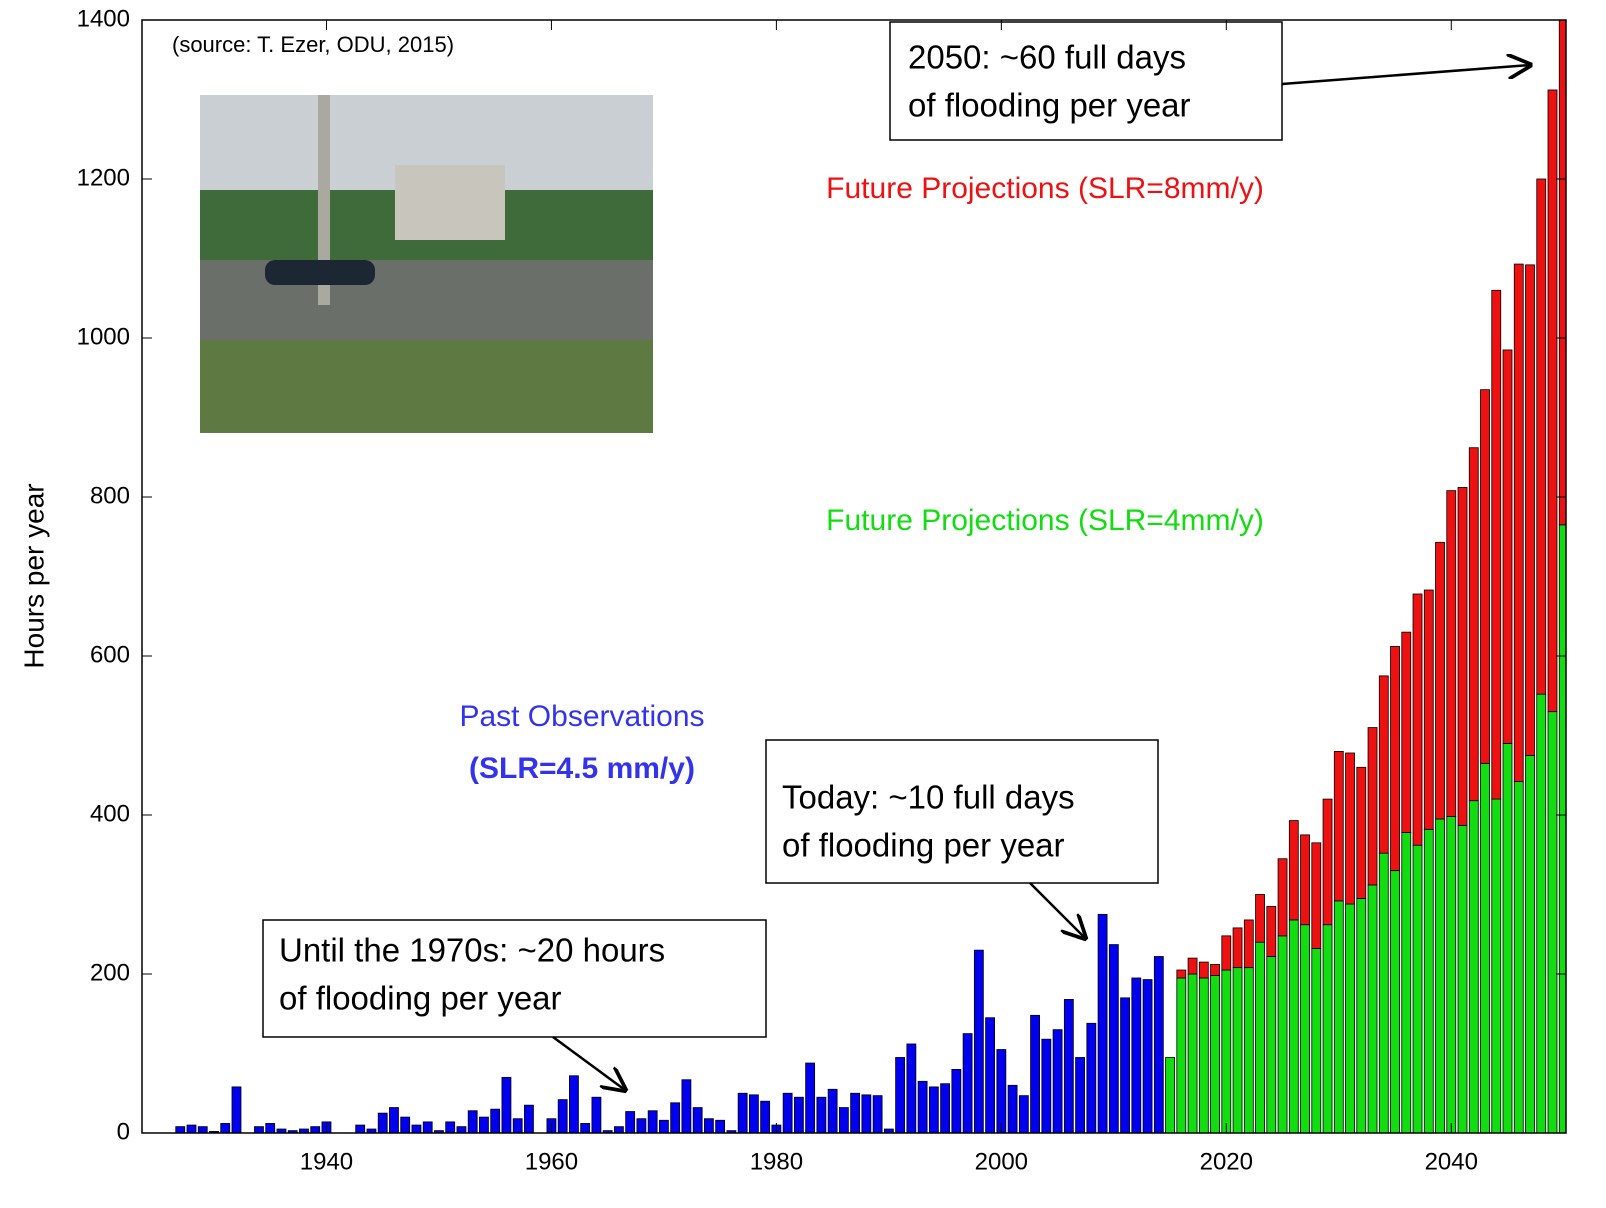 The image size is (1606, 1208). What do you see at coordinates (103, 177) in the screenshot?
I see `y-tick-label: 1200` at bounding box center [103, 177].